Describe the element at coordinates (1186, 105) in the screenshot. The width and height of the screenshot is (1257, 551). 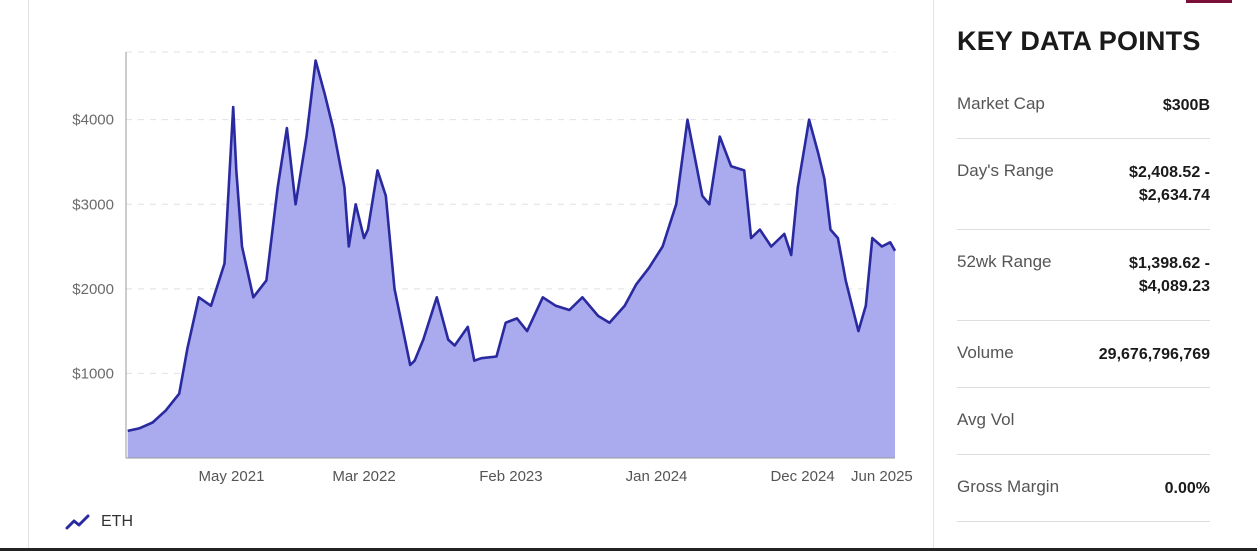
I see `row-value: $300B` at that location.